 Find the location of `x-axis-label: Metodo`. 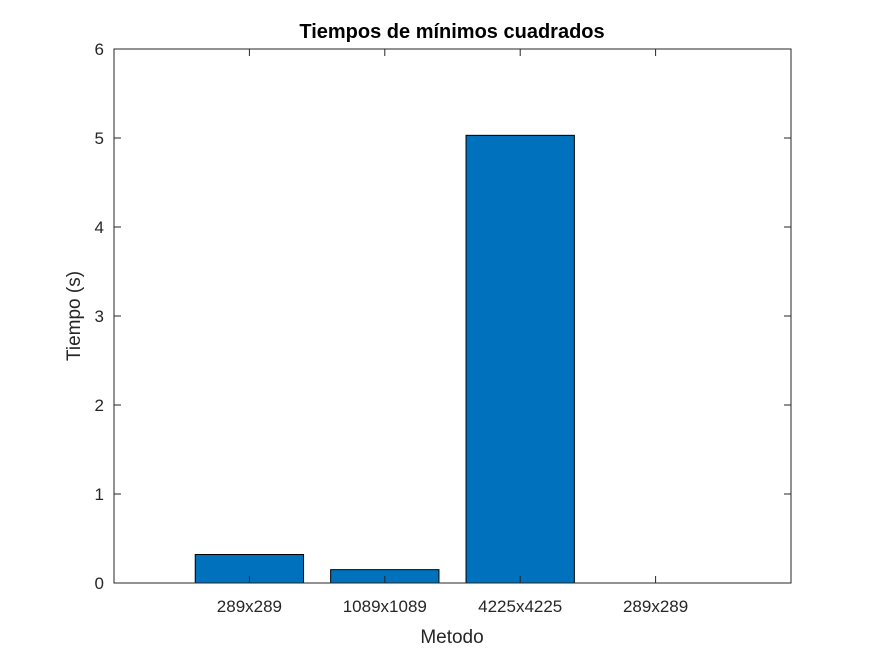

x-axis-label: Metodo is located at coordinates (451, 637).